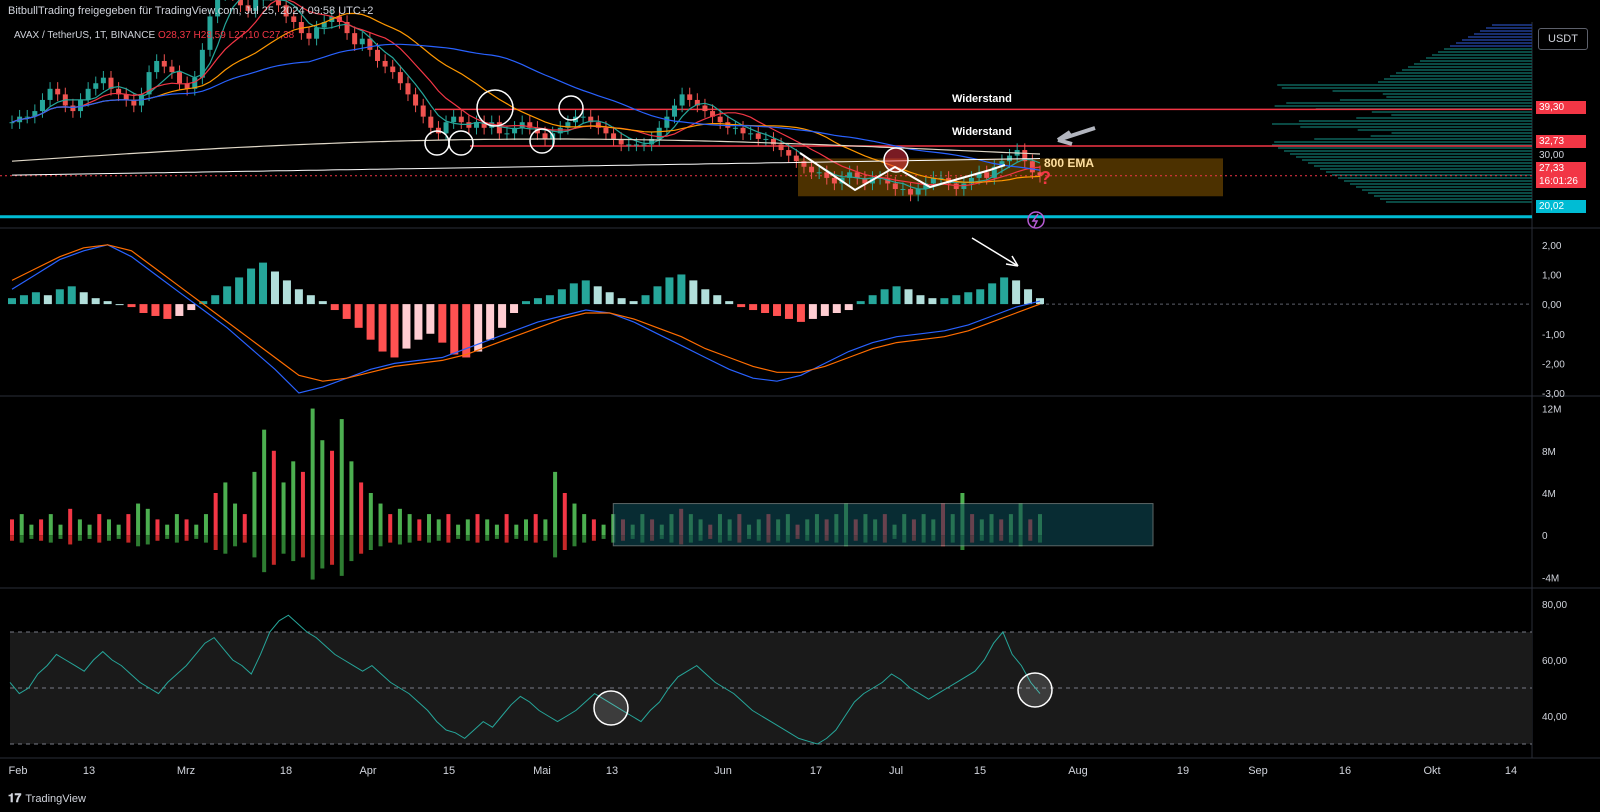 The height and width of the screenshot is (812, 1600). Describe the element at coordinates (18, 771) in the screenshot. I see `time-tick-label: Feb` at that location.